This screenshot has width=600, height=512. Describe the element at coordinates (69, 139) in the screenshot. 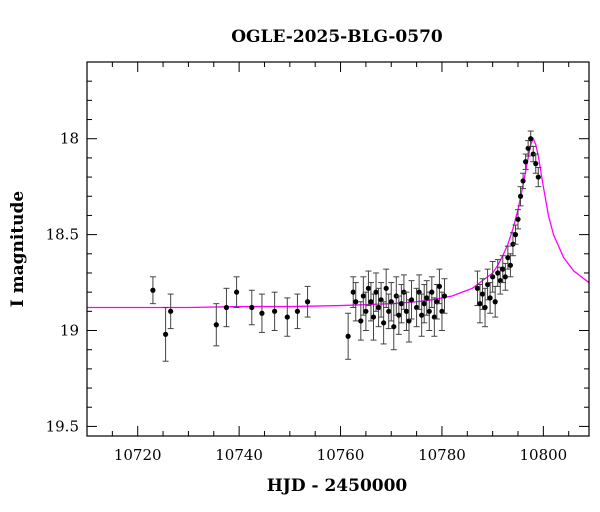

I see `y-tick-label: 18` at that location.